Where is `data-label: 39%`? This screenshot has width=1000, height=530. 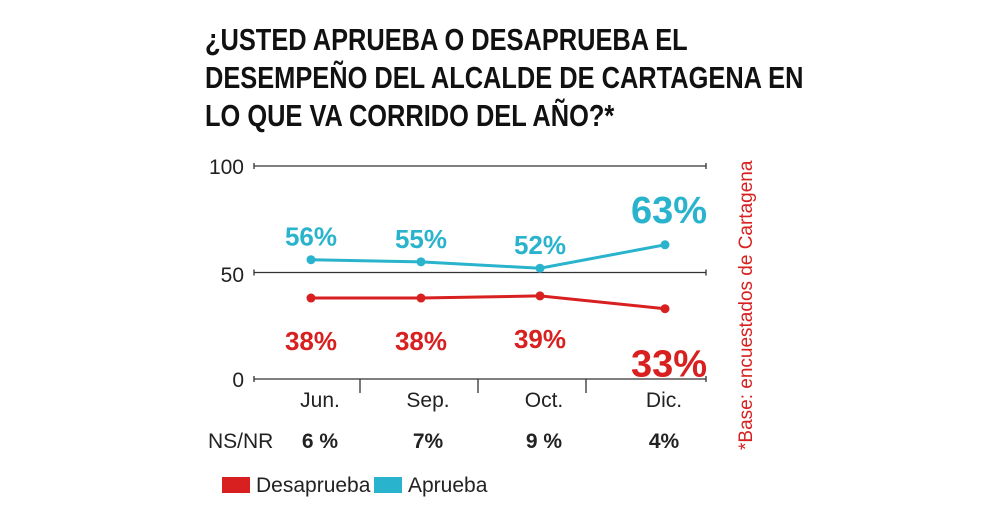 data-label: 39% is located at coordinates (540, 339).